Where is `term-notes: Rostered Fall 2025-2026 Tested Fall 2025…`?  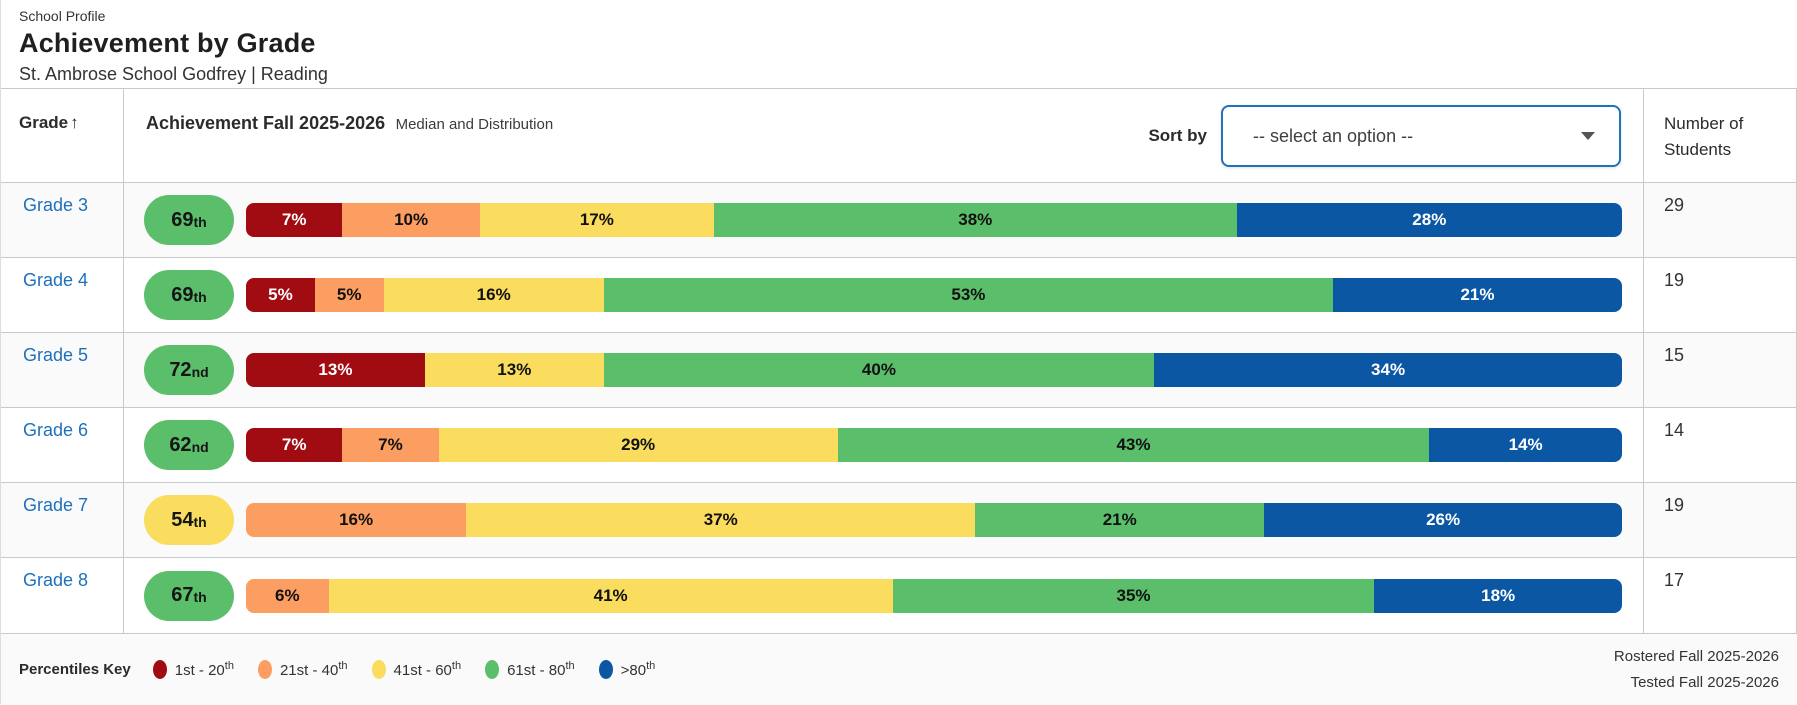 term-notes: Rostered Fall 2025-2026 Tested Fall 2025… is located at coordinates (1696, 670).